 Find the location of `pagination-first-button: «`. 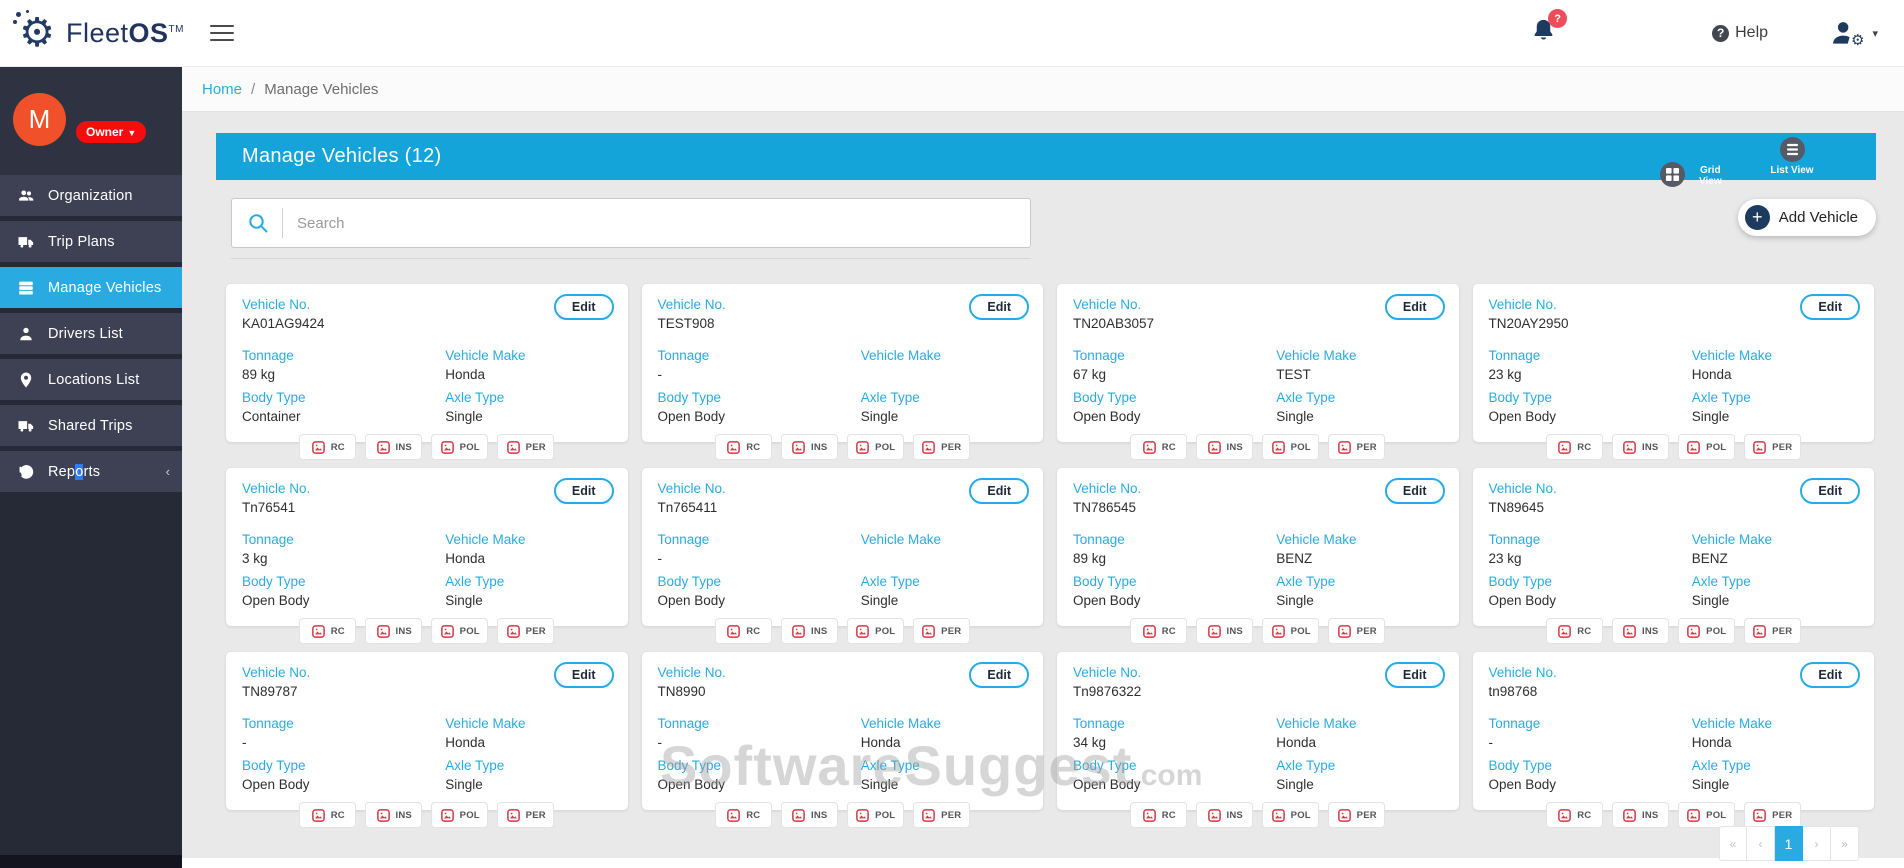

pagination-first-button: « is located at coordinates (1733, 843).